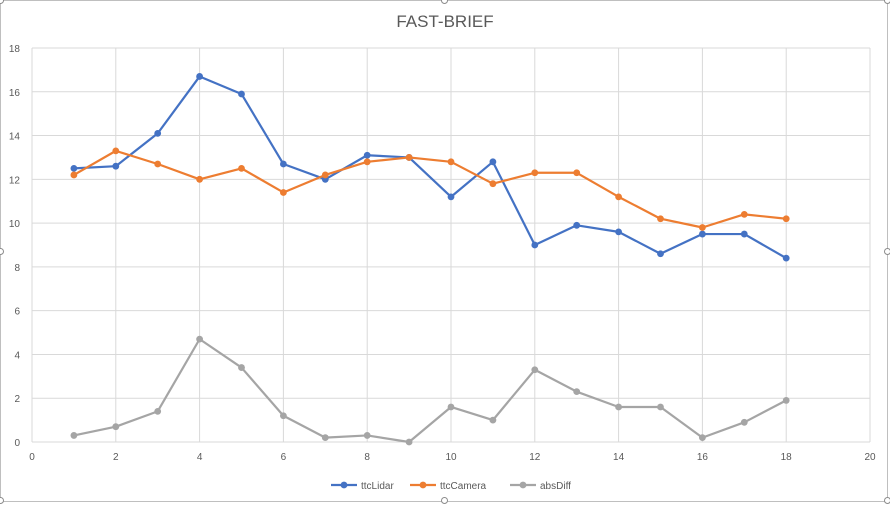  Describe the element at coordinates (284, 457) in the screenshot. I see `x-tick-label: 6` at that location.